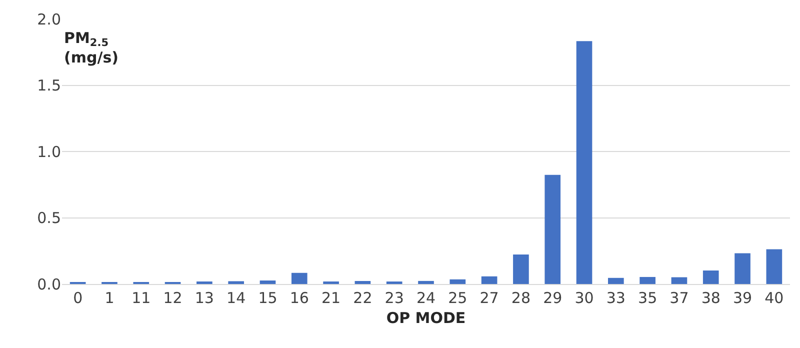 Image resolution: width=800 pixels, height=348 pixels. Describe the element at coordinates (49, 19) in the screenshot. I see `y-tick-label: 2.0` at that location.